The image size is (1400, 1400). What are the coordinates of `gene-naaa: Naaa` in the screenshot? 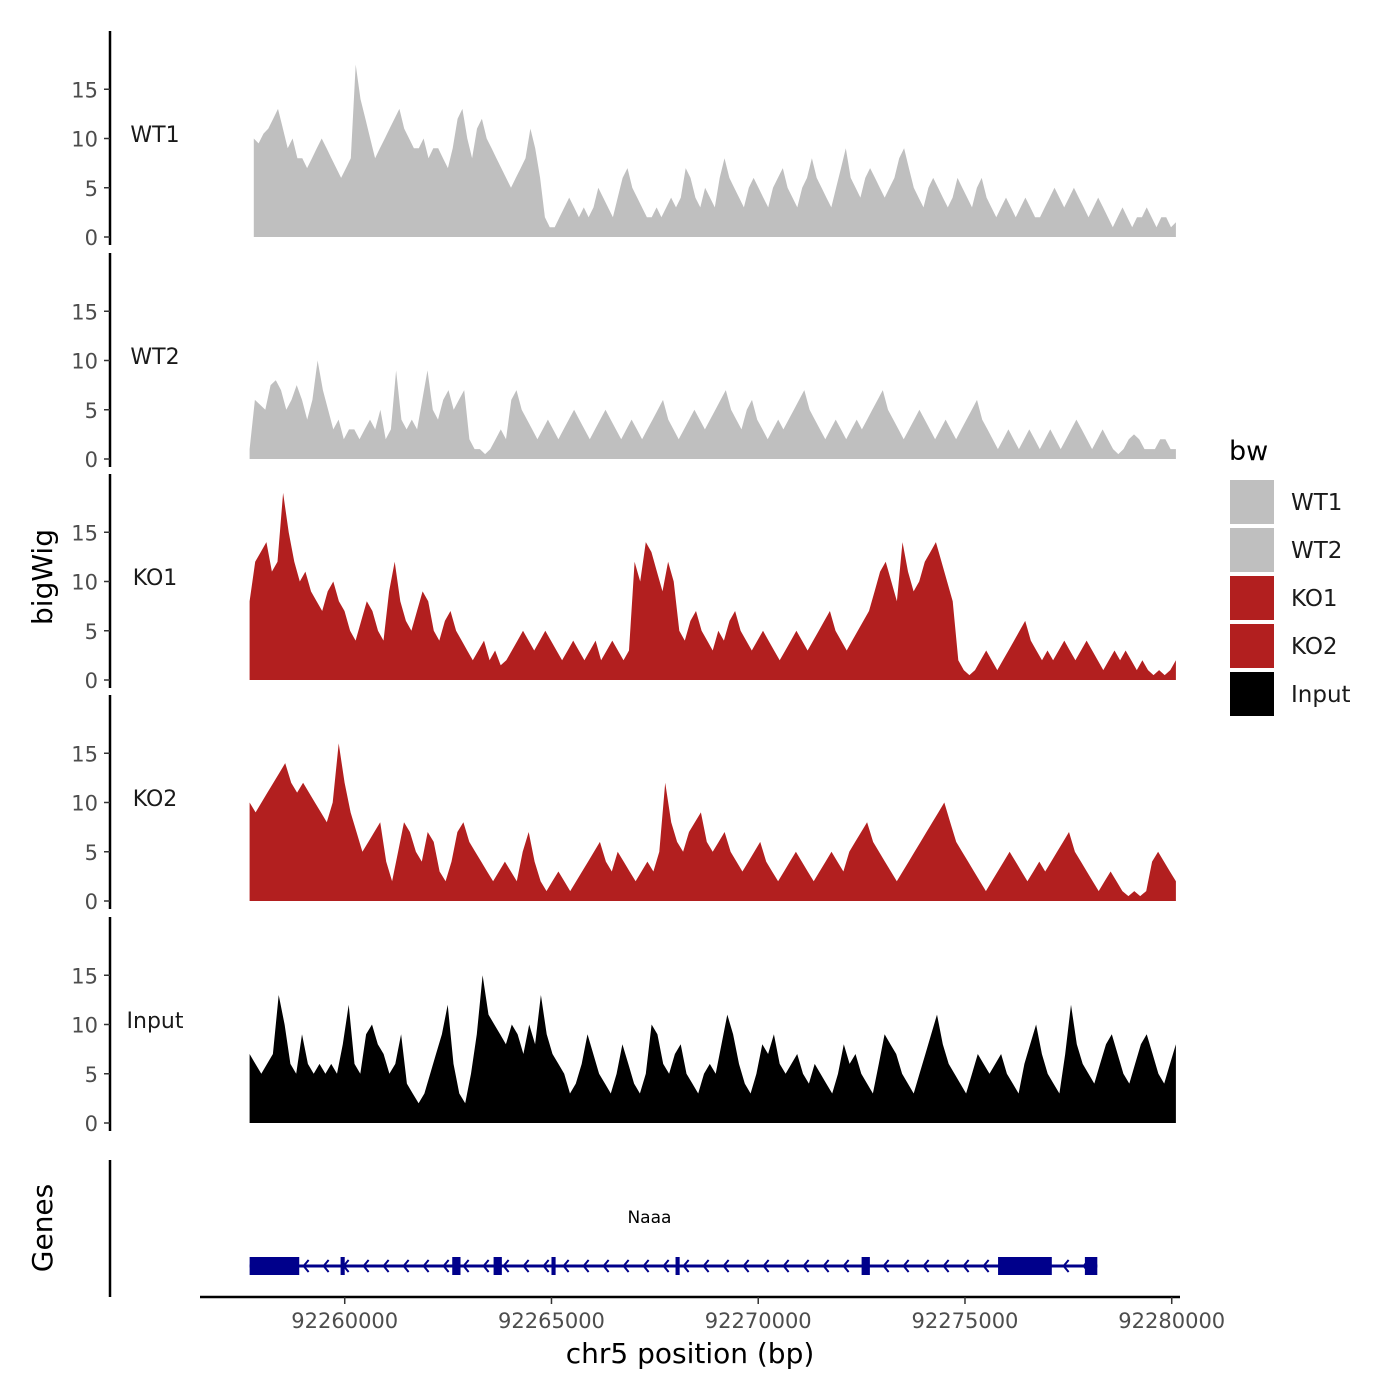 It's located at (673, 1241).